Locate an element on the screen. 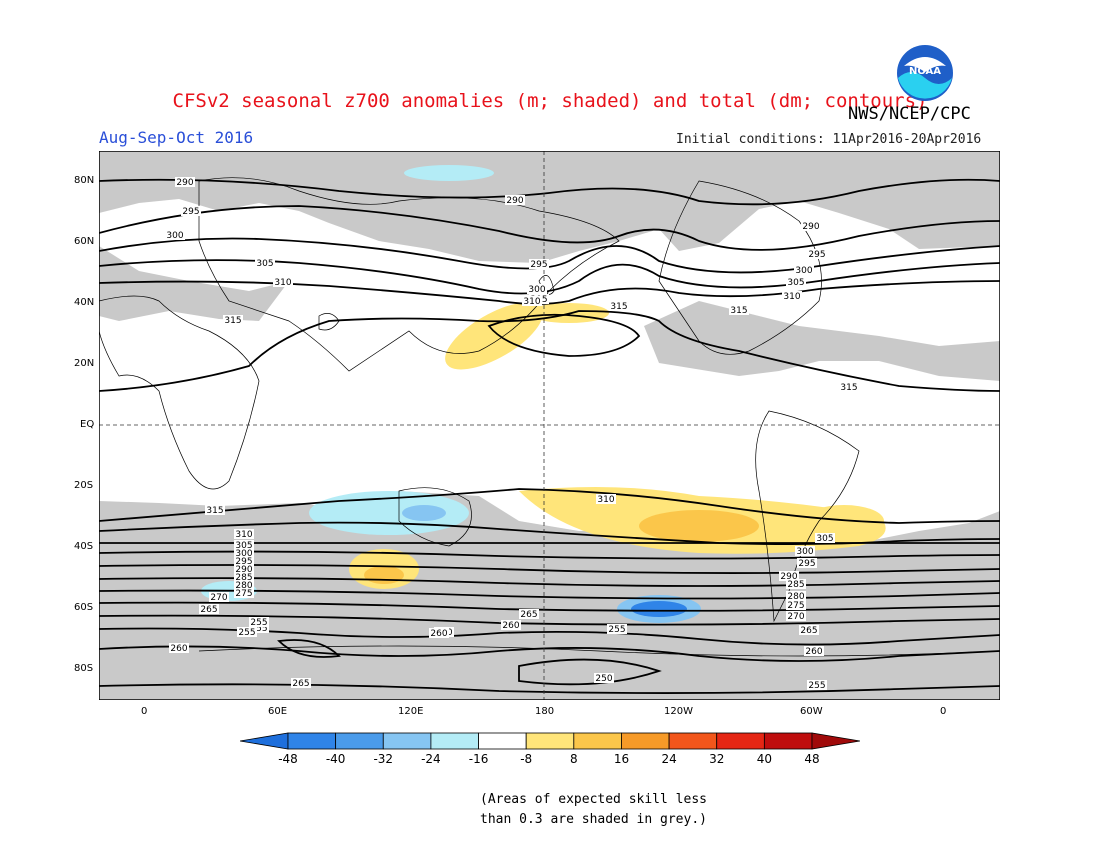 This screenshot has width=1100, height=850. colorbar-tick-labels: -48 -40 -32 -24 -16 -8 8 16 24 32 40 48 is located at coordinates (548, 759).